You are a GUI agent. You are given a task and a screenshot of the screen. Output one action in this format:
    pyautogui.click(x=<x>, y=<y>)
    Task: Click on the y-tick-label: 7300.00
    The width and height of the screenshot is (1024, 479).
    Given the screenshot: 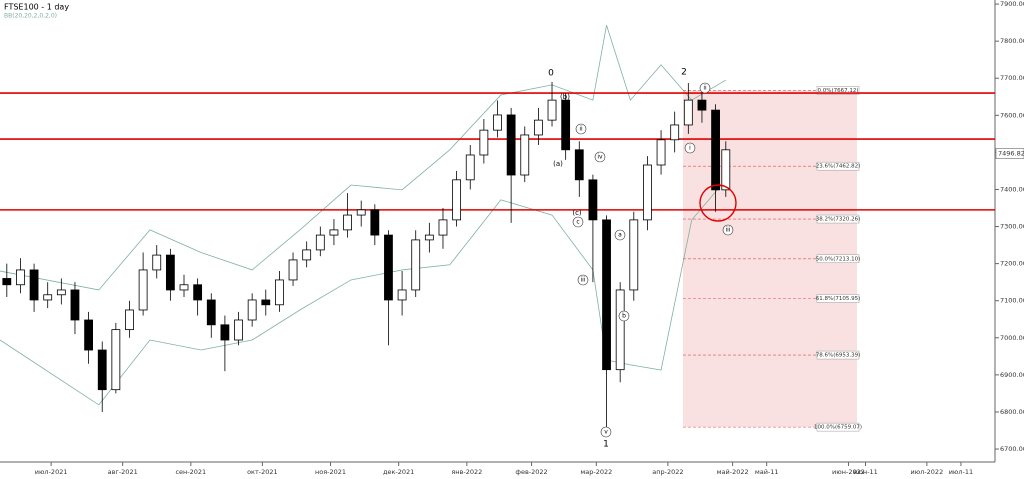 What is the action you would take?
    pyautogui.click(x=1012, y=227)
    